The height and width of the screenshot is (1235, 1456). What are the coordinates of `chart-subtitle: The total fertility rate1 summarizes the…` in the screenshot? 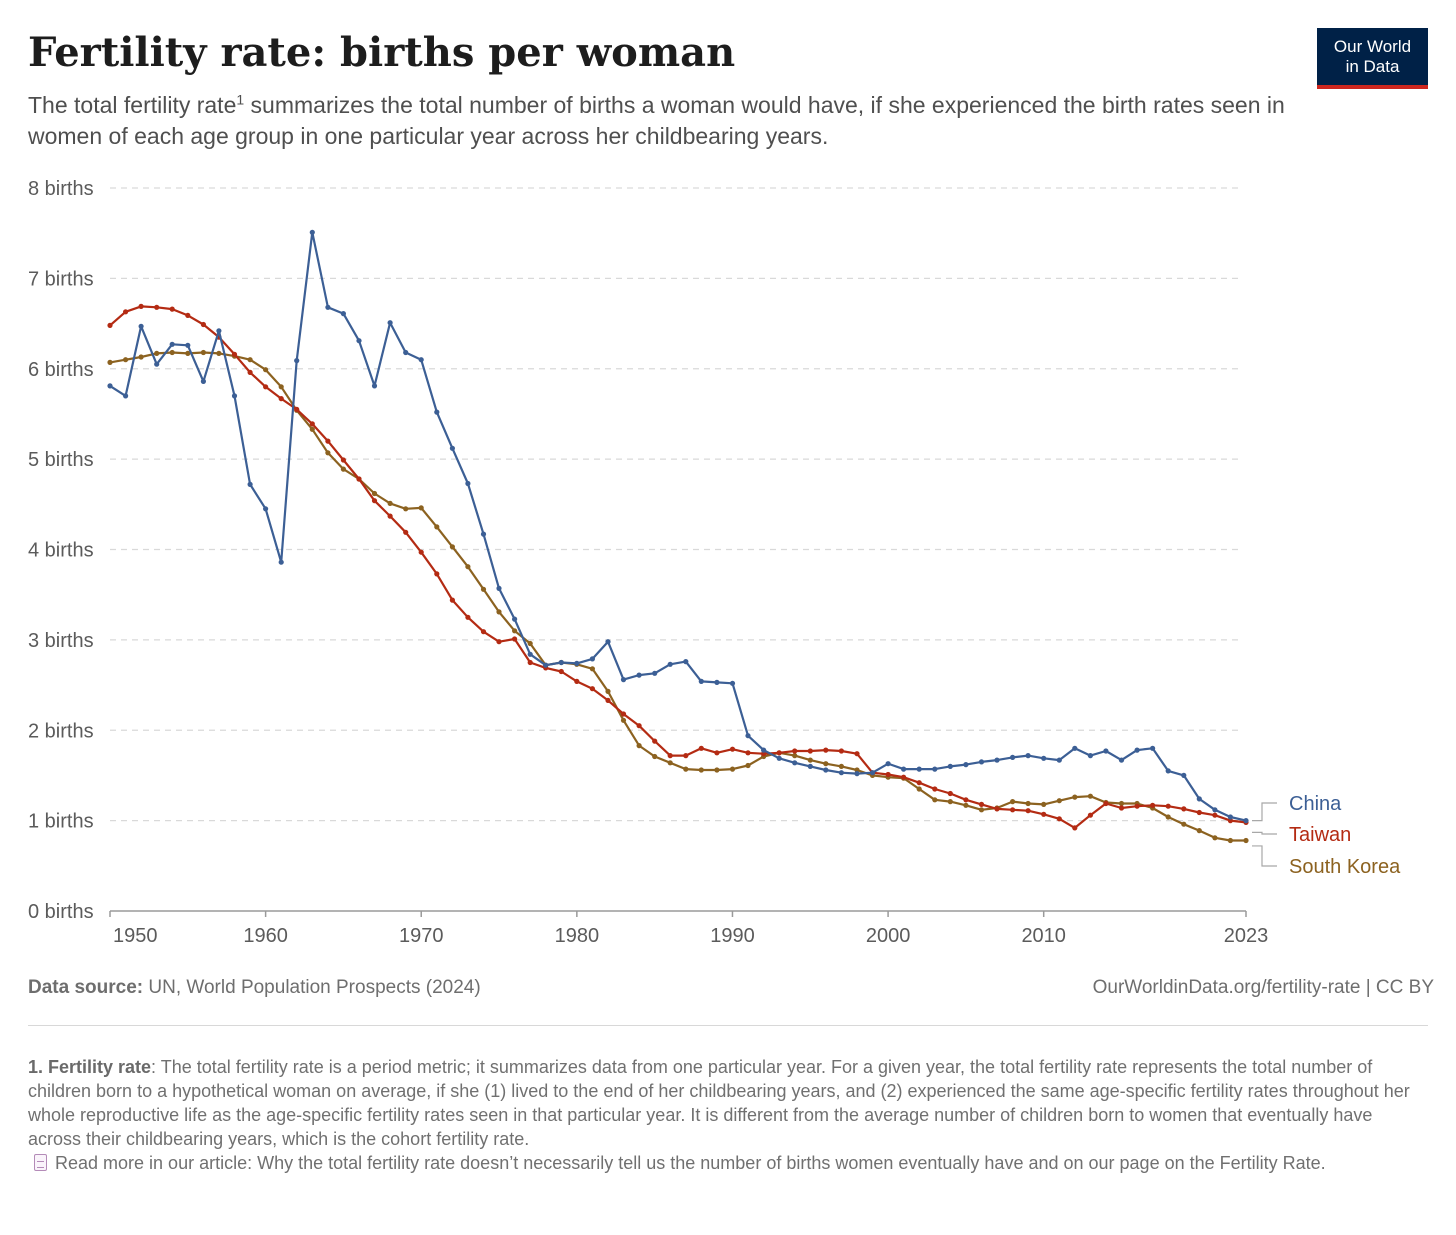 It's located at (663, 121).